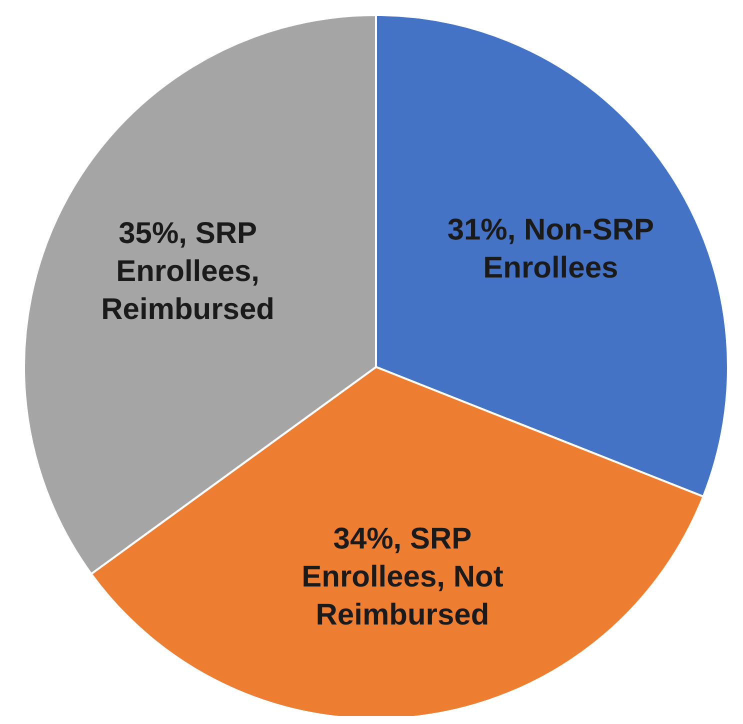 The image size is (743, 724). I want to click on slice-label: 34%, SRP Enrollees, Not Reimbursed, so click(403, 577).